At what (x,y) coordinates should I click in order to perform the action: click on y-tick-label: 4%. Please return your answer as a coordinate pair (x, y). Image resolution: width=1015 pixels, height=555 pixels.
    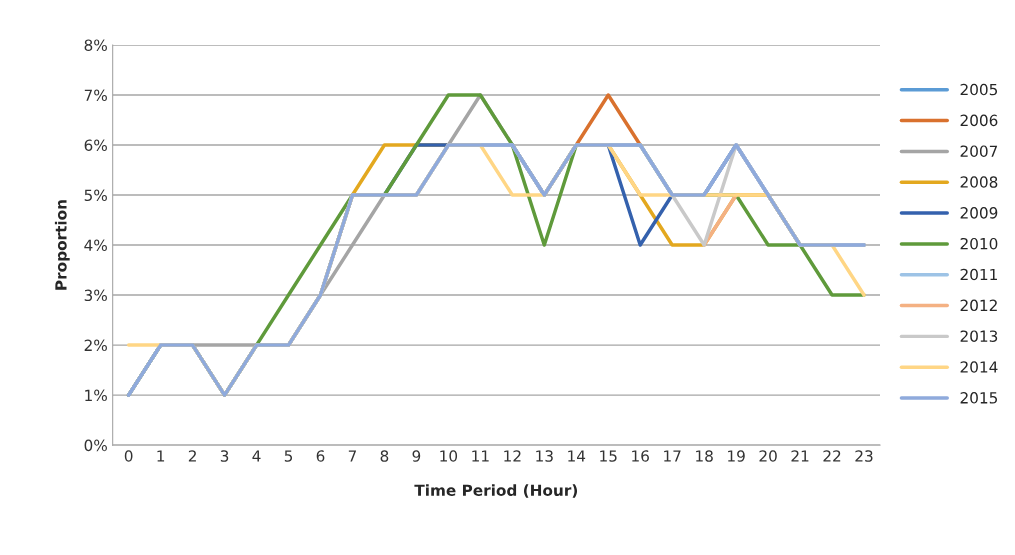
    Looking at the image, I should click on (95, 245).